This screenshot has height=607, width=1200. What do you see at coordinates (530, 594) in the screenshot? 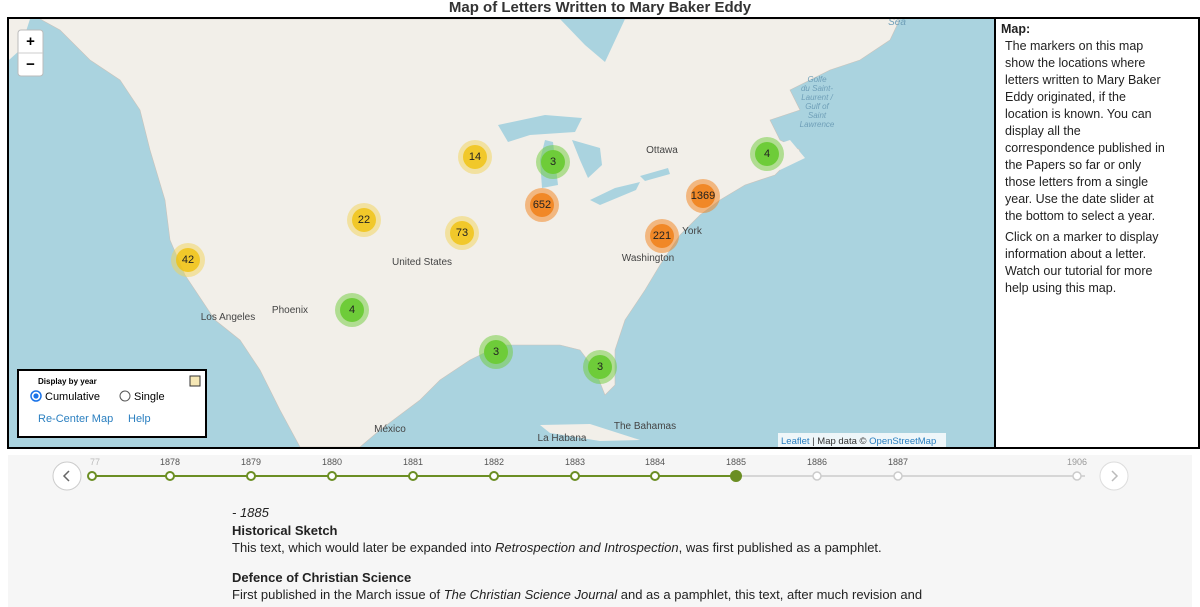
I see `work-title: The Christian Science Journal` at bounding box center [530, 594].